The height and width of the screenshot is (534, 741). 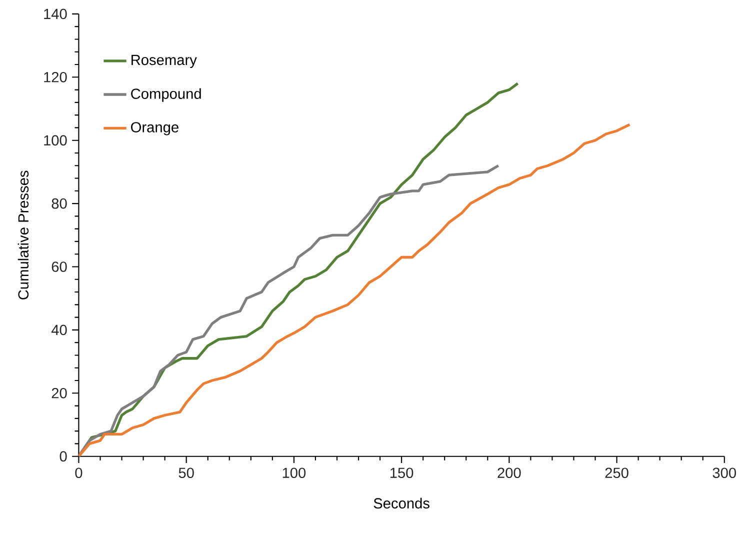 I want to click on x-axis-title: Seconds, so click(x=402, y=503).